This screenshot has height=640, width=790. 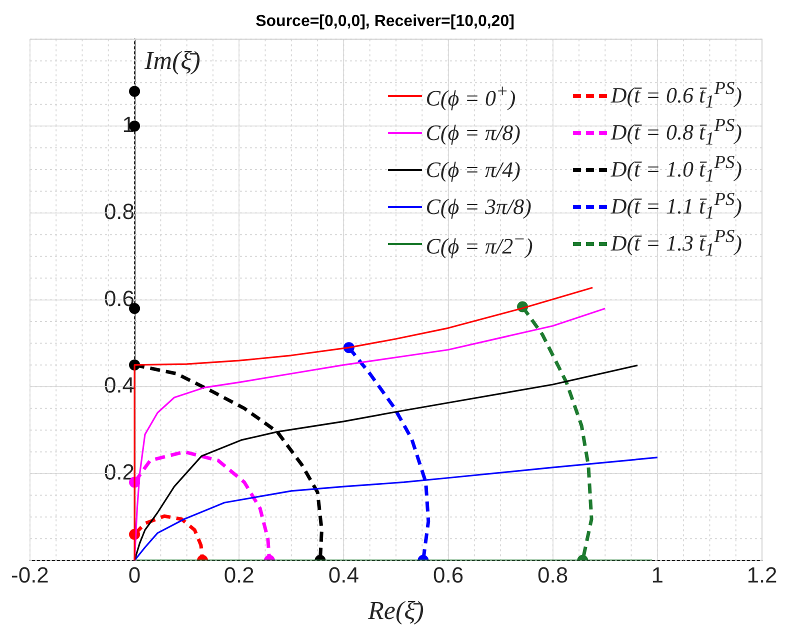 What do you see at coordinates (119, 211) in the screenshot?
I see `y-tick-label: 0.8` at bounding box center [119, 211].